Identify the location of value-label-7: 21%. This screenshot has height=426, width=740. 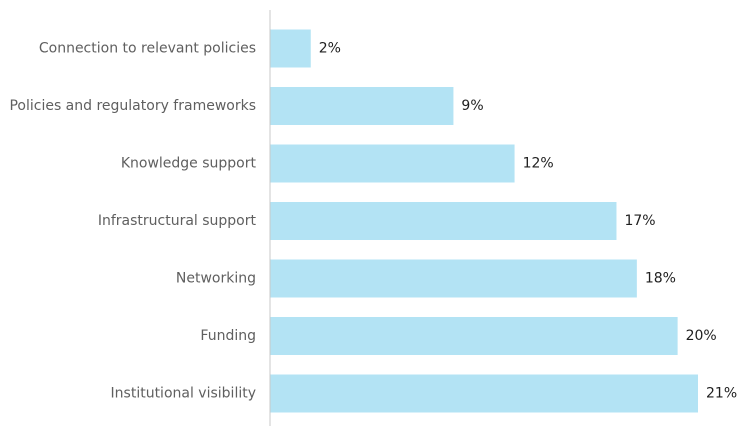
(721, 394).